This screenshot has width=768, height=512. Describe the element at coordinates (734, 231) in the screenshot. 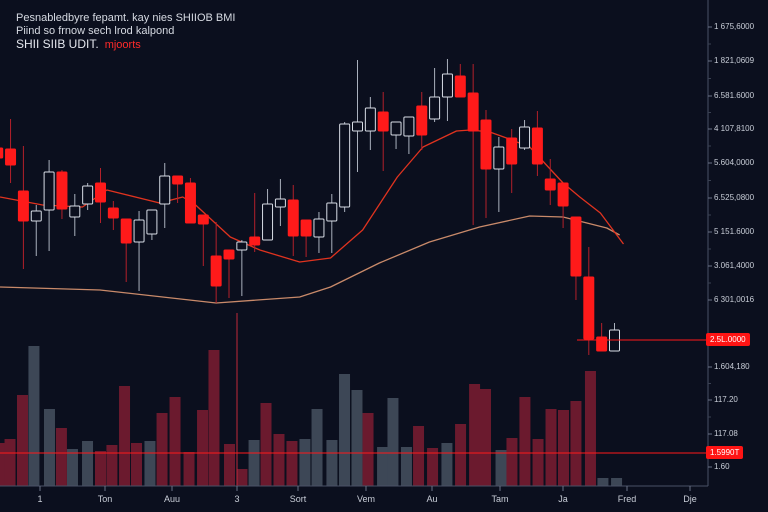

I see `y-tick-label: 5 151.6000` at that location.